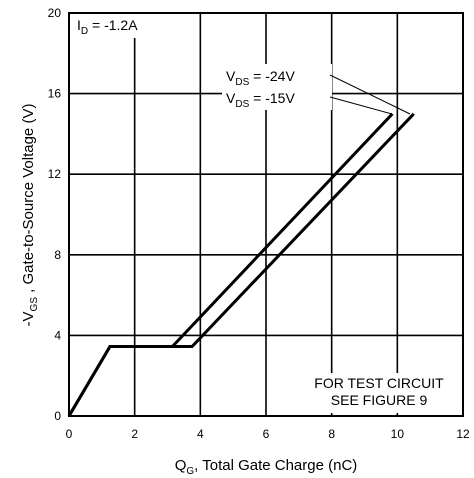 The height and width of the screenshot is (478, 474). Describe the element at coordinates (57, 255) in the screenshot. I see `y-tick-label-2: 8` at that location.